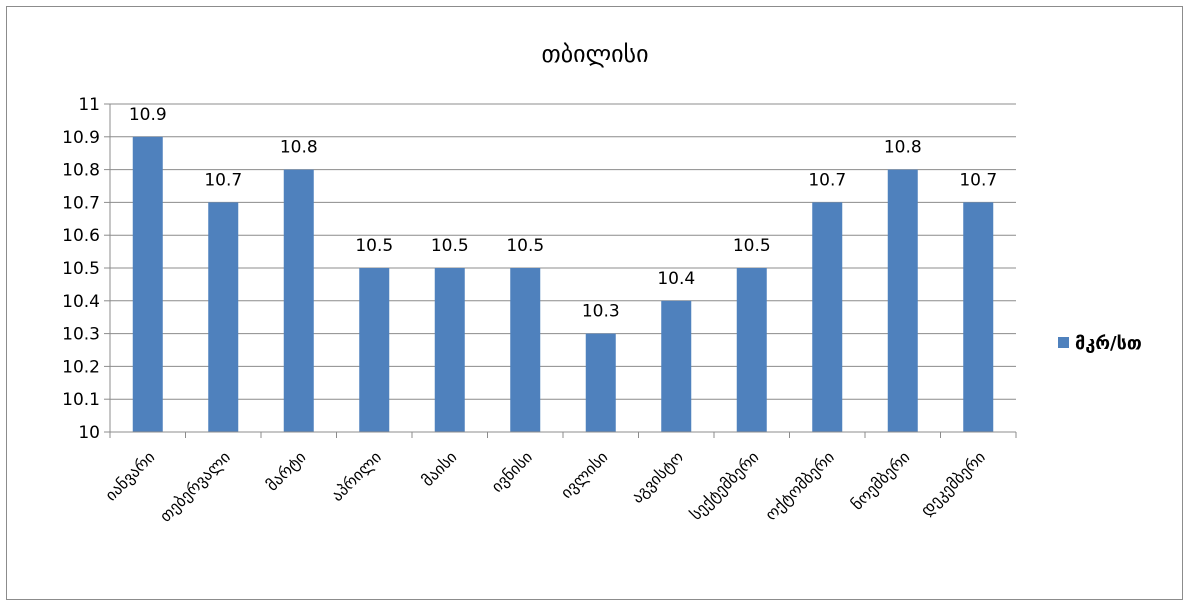  What do you see at coordinates (81, 203) in the screenshot?
I see `y-tick-label: 10.7` at bounding box center [81, 203].